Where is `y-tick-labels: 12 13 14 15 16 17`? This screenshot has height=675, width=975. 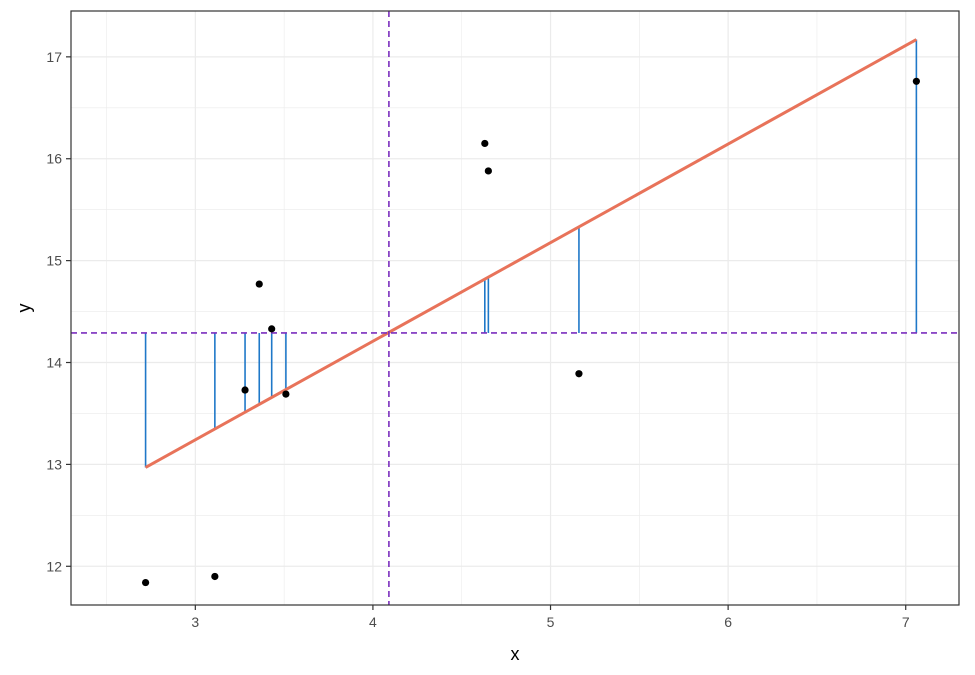 y-tick-labels: 12 13 14 15 16 17 is located at coordinates (54, 311).